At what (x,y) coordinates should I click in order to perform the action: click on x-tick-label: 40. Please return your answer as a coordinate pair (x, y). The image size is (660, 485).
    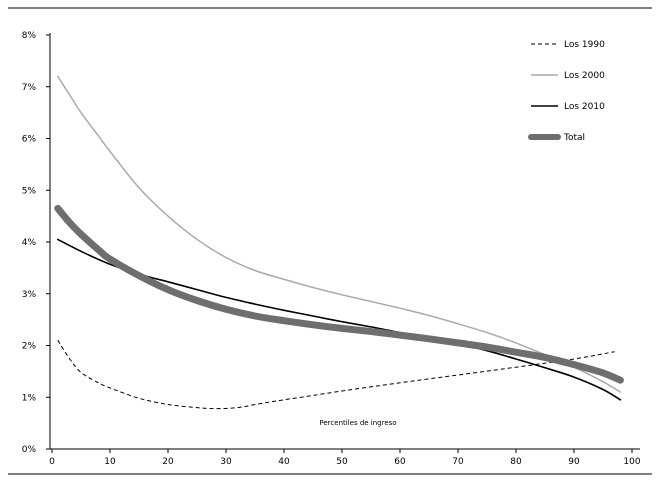
    Looking at the image, I should click on (284, 462).